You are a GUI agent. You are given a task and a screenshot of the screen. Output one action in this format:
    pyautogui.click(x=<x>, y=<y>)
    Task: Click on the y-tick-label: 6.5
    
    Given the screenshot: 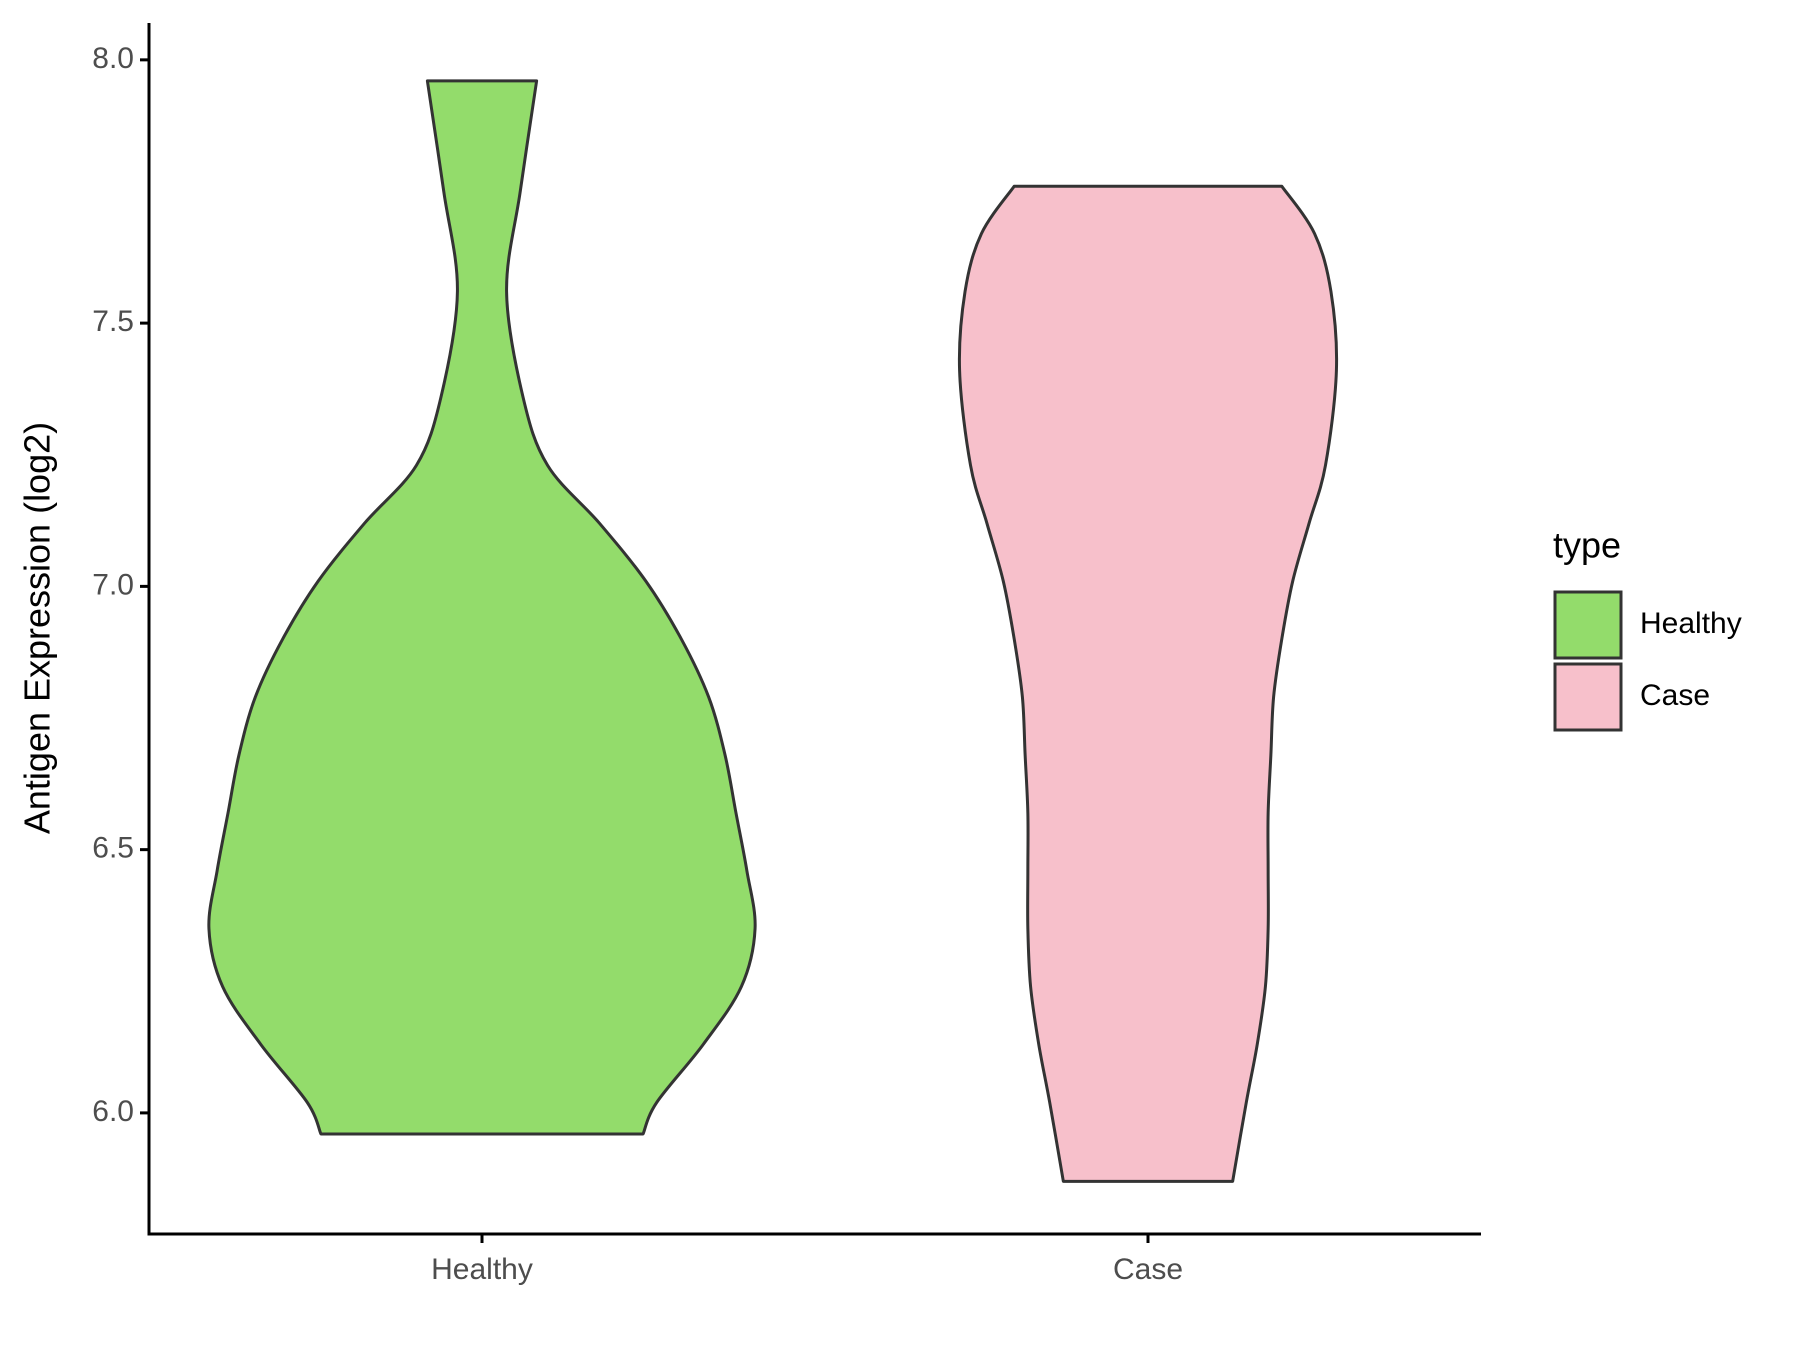 What is the action you would take?
    pyautogui.click(x=113, y=848)
    